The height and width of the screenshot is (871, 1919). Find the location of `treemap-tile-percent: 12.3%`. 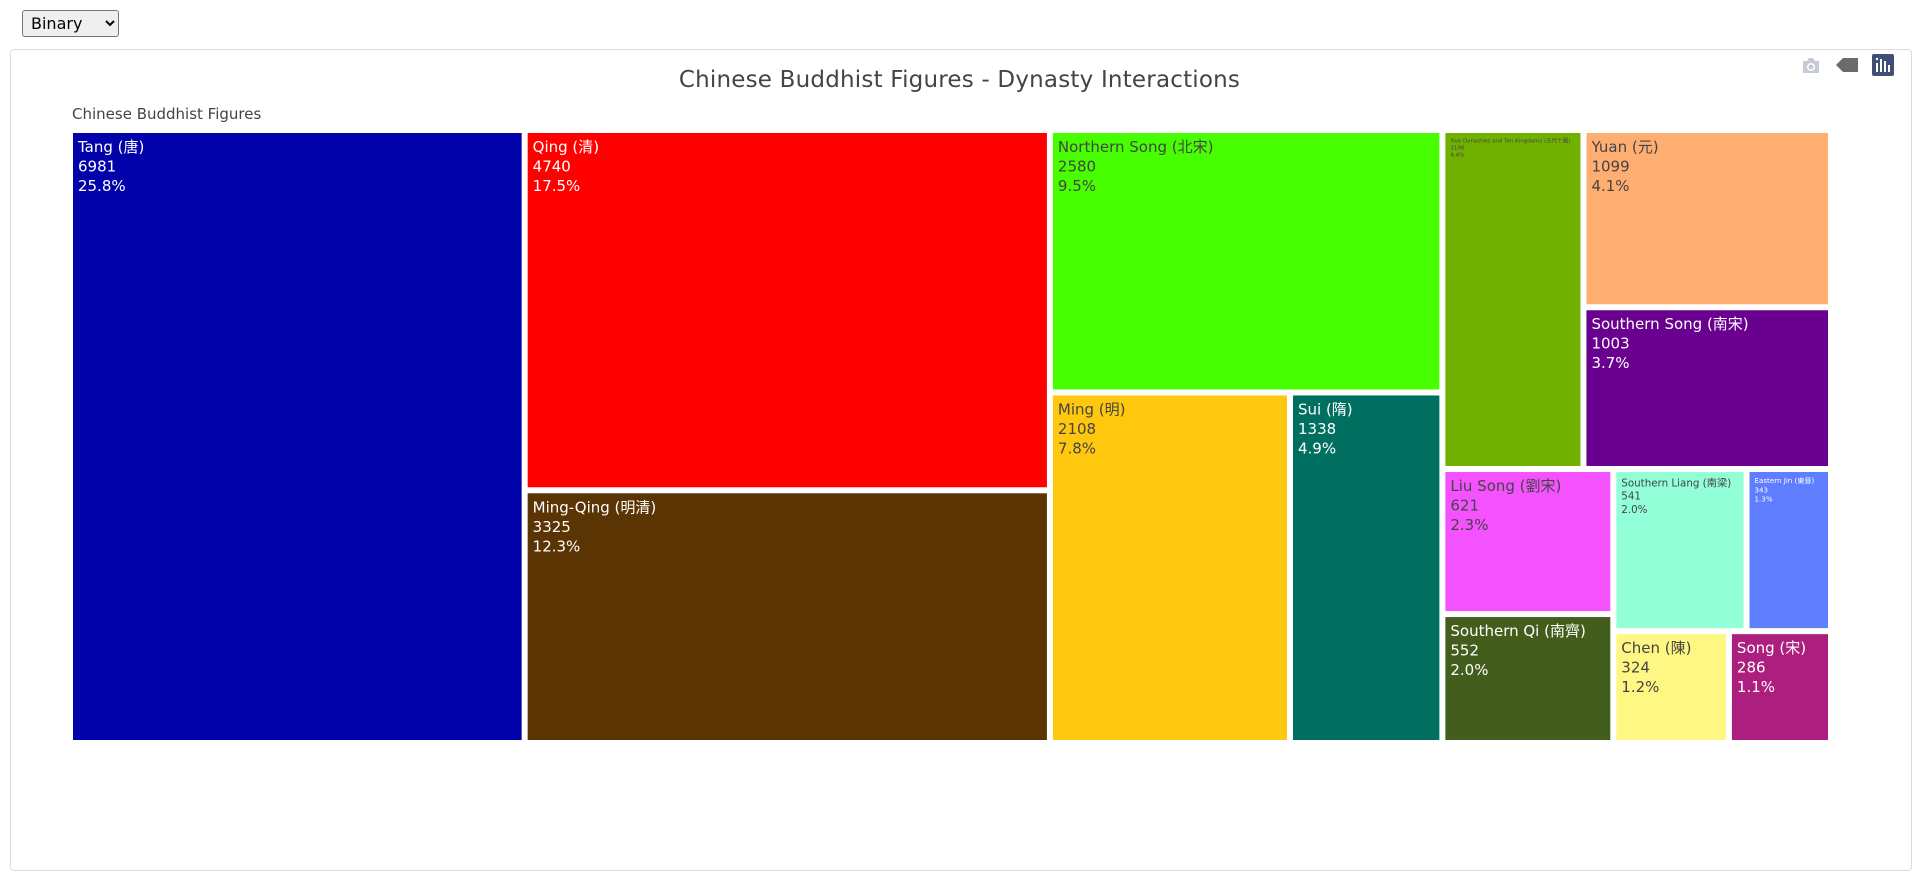

treemap-tile-percent: 12.3% is located at coordinates (557, 546).